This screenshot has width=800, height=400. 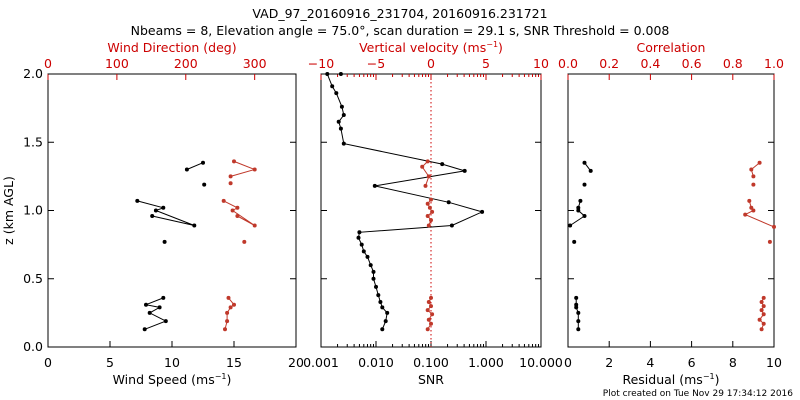 What do you see at coordinates (431, 47) in the screenshot?
I see `top-x-axis-label: Vertical velocity (ms−1)` at bounding box center [431, 47].